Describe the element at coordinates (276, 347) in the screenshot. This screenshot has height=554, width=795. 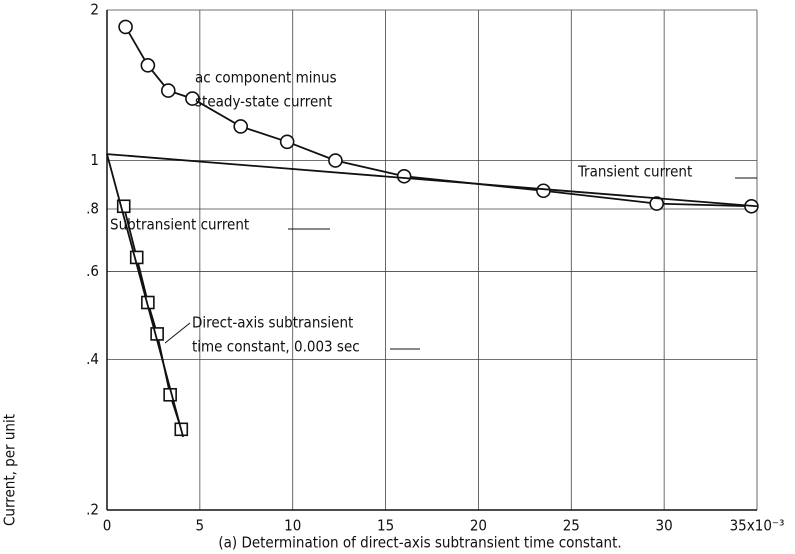
I see `annotation: time constant, 0.003 sec` at that location.